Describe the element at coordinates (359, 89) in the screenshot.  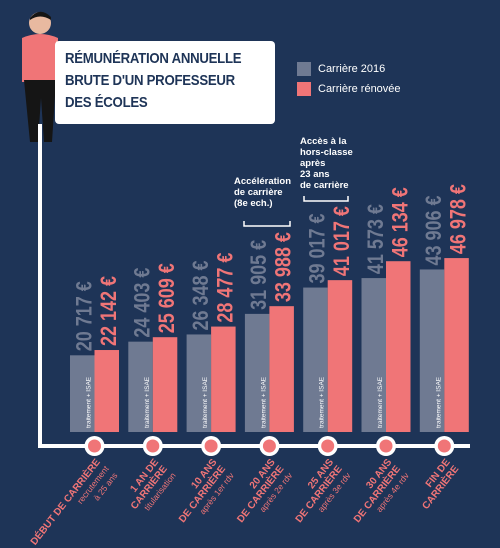
I see `legend-label-carriere-renovee: Carrière rénovée` at that location.